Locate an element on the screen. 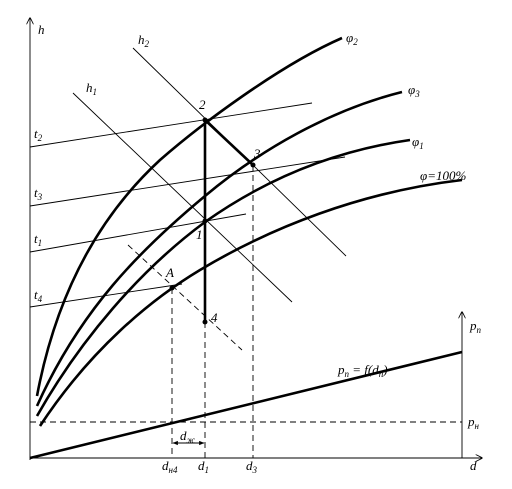 The height and width of the screenshot is (489, 512). label-phi100: φ=100% is located at coordinates (443, 175).